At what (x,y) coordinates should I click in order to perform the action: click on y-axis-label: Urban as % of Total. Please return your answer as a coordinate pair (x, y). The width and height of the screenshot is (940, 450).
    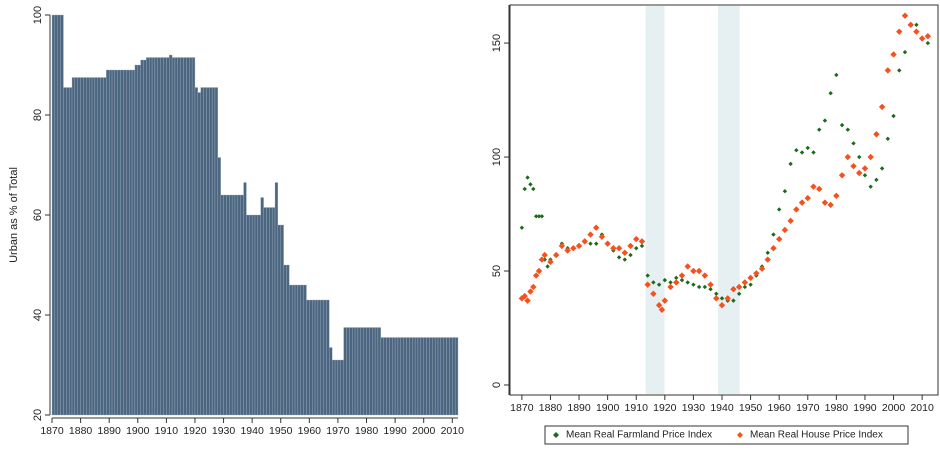
    Looking at the image, I should click on (14, 215).